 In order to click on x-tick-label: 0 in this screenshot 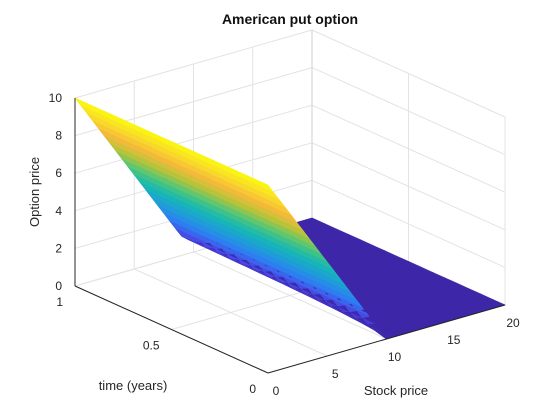, I will do `click(276, 391)`.